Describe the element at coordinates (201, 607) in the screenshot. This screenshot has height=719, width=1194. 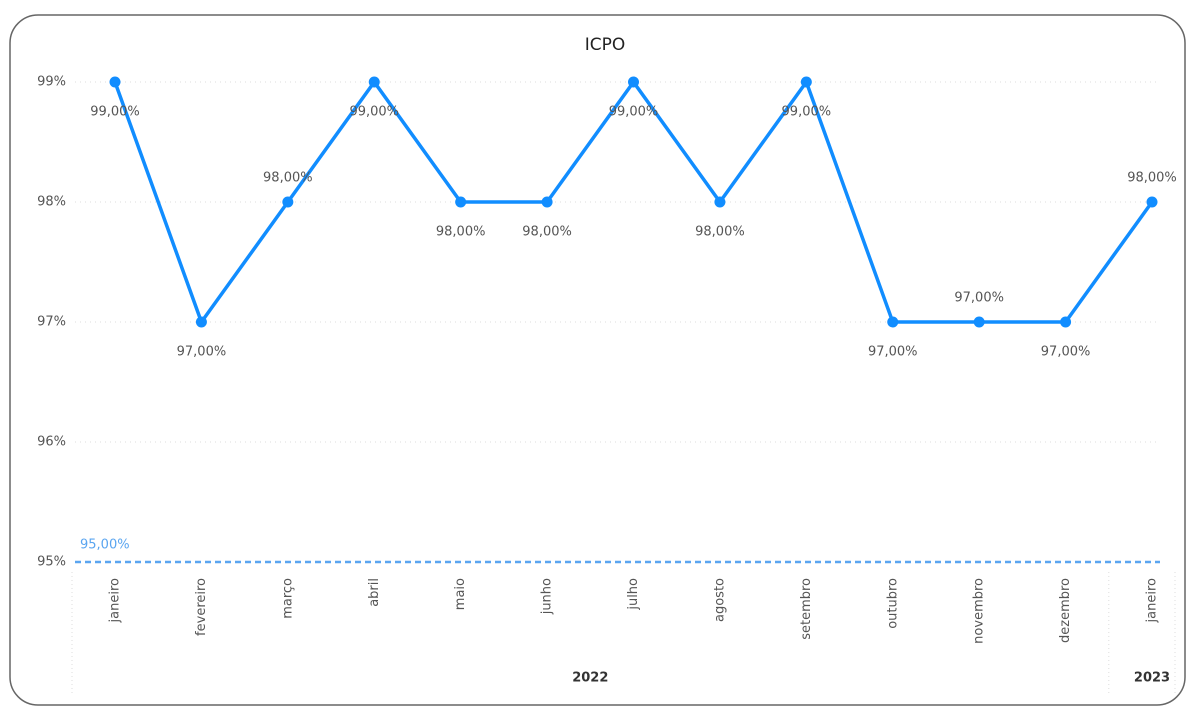
I see `x-tick-label: fevereiro` at that location.